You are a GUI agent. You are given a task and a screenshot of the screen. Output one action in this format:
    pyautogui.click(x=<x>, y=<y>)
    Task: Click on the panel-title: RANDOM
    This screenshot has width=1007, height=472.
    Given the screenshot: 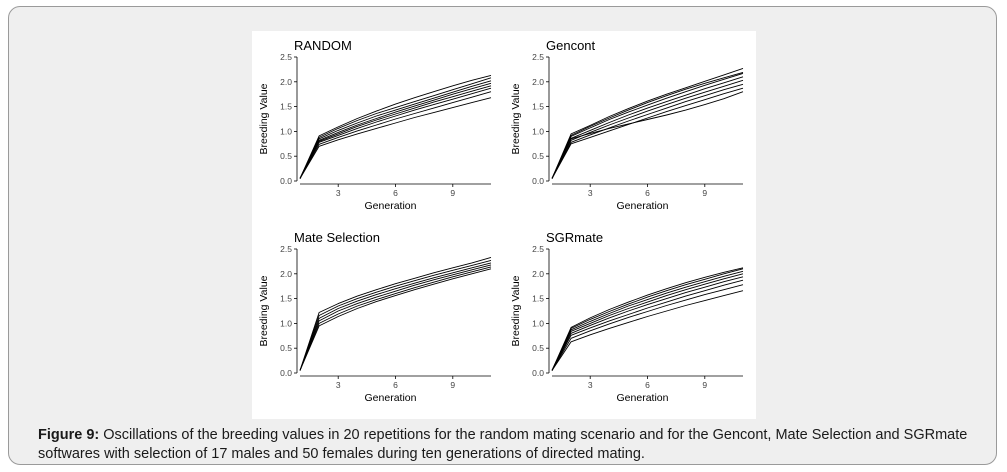 What is the action you would take?
    pyautogui.click(x=323, y=45)
    